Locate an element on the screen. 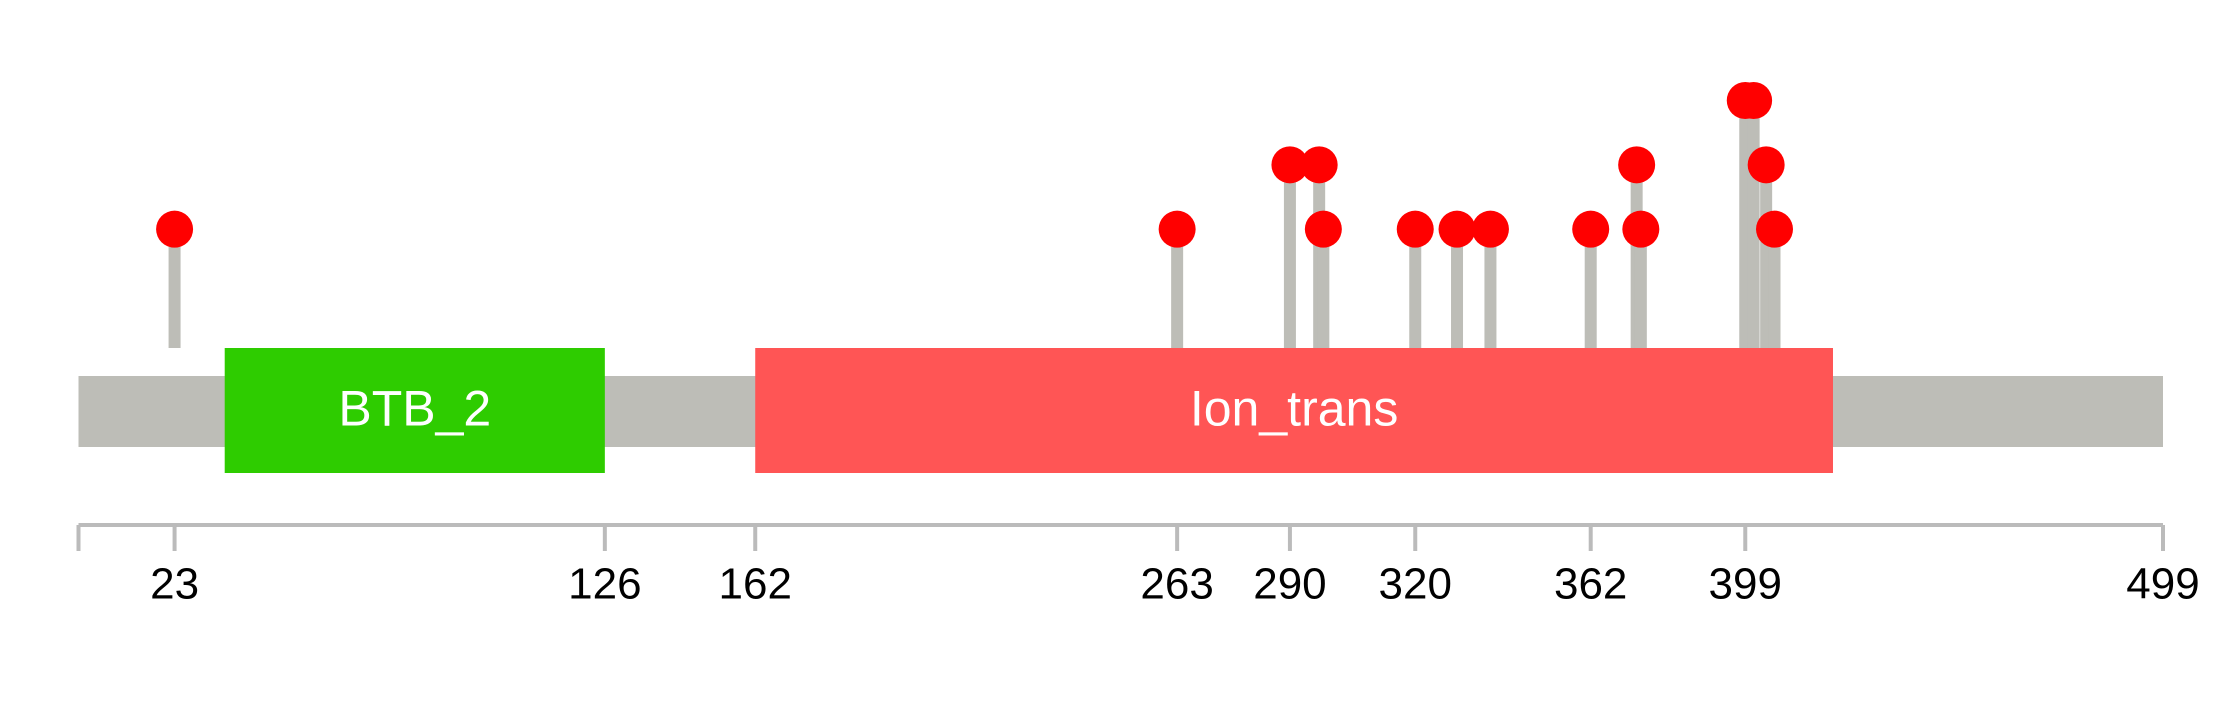  domain-label: Ion_trans is located at coordinates (1294, 409).